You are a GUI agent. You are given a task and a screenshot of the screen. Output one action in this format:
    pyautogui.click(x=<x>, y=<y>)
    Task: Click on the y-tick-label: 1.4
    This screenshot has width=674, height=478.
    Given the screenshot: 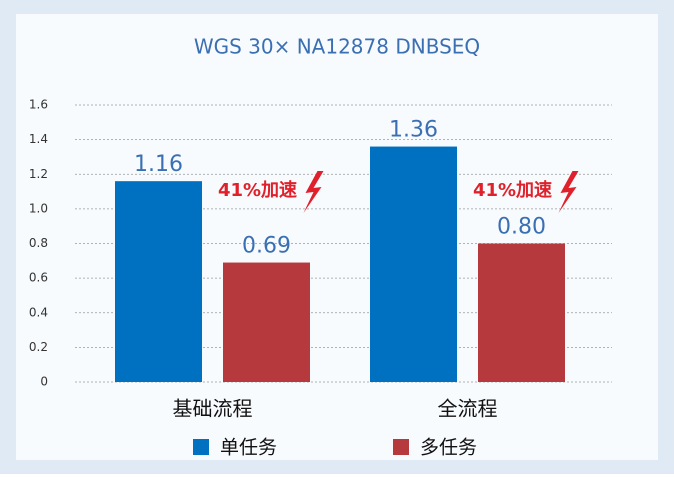 What is the action you would take?
    pyautogui.click(x=38, y=139)
    